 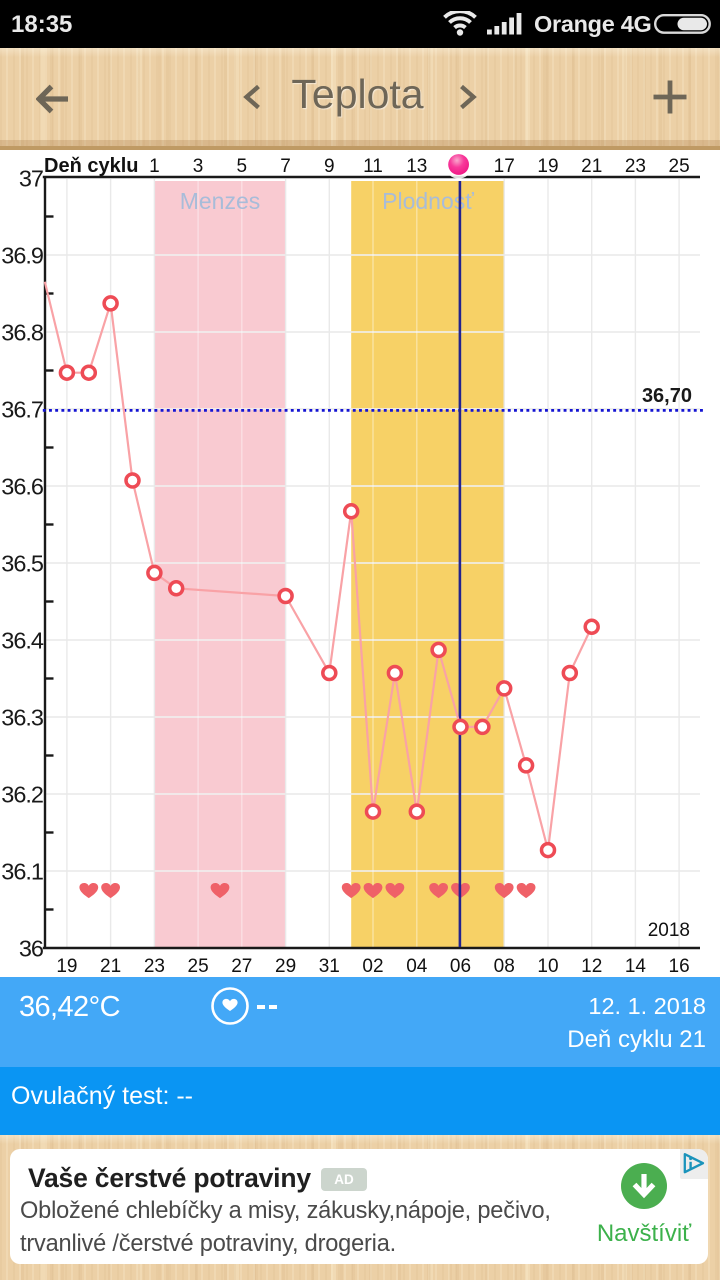 I want to click on svg-text: 02, so click(x=372, y=966).